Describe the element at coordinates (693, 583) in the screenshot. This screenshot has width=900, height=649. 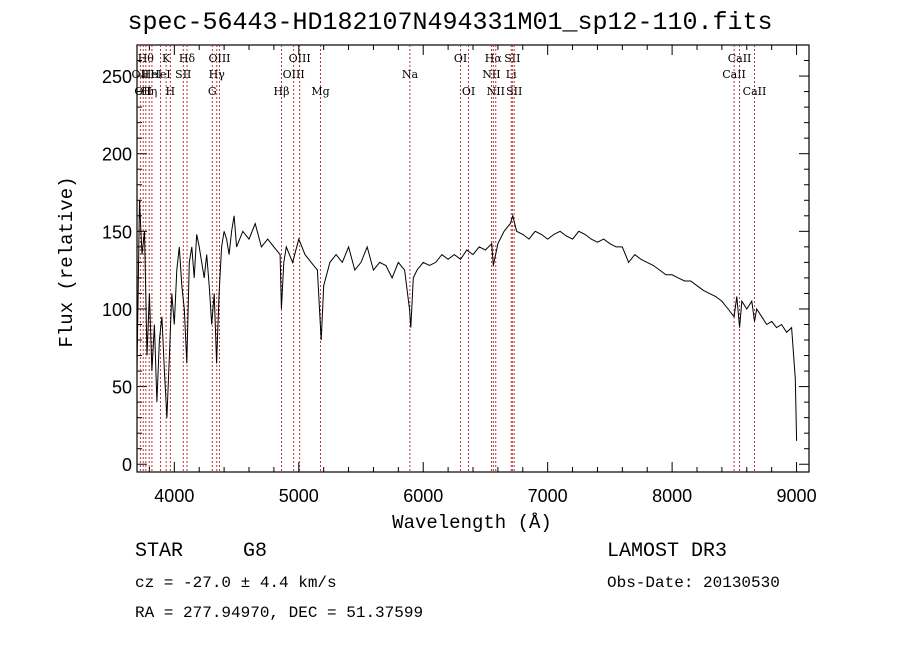
I see `obs-date: Obs-Date: 20130530` at that location.